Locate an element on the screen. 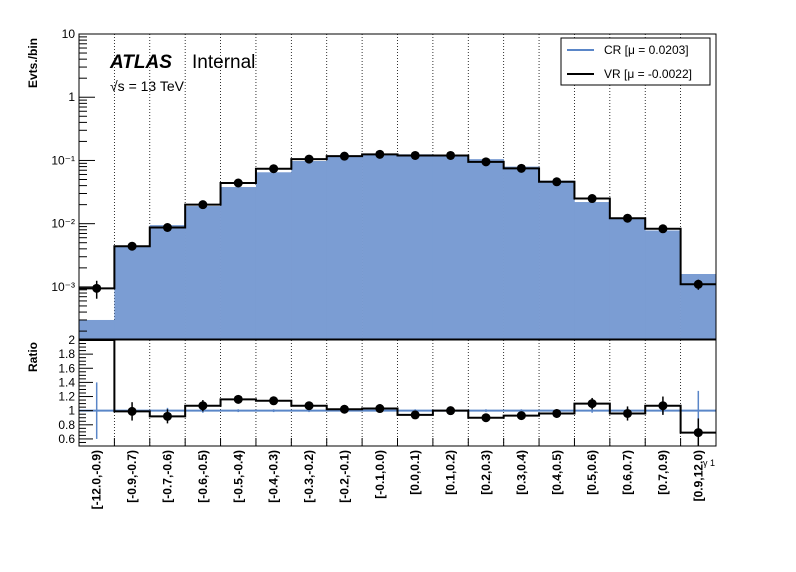  x-category-label: [0.5,0.6) is located at coordinates (592, 472).